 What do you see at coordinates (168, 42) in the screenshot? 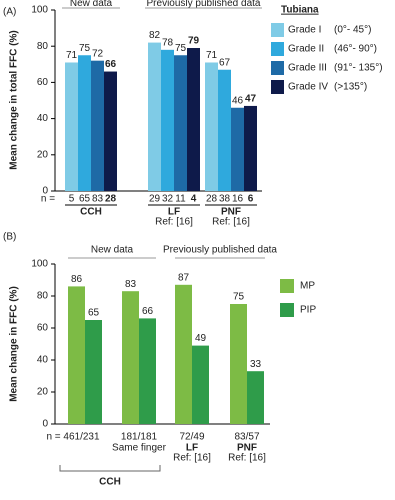
I see `value-label: 78` at bounding box center [168, 42].